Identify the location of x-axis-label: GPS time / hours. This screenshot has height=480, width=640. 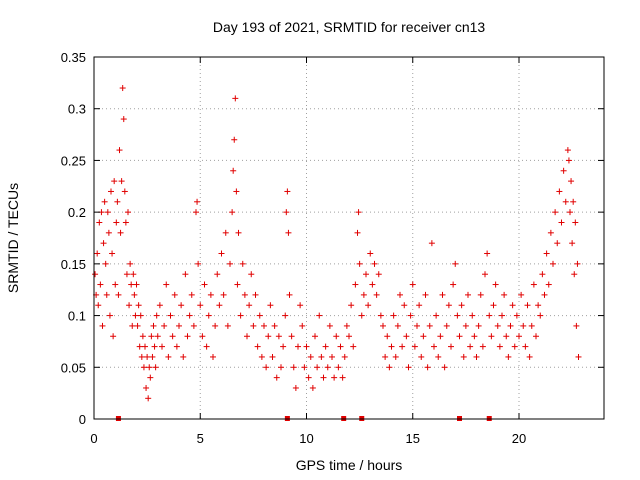
(349, 465).